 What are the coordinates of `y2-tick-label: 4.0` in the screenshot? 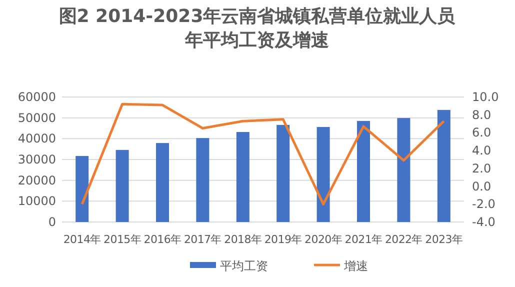 It's located at (482, 151).